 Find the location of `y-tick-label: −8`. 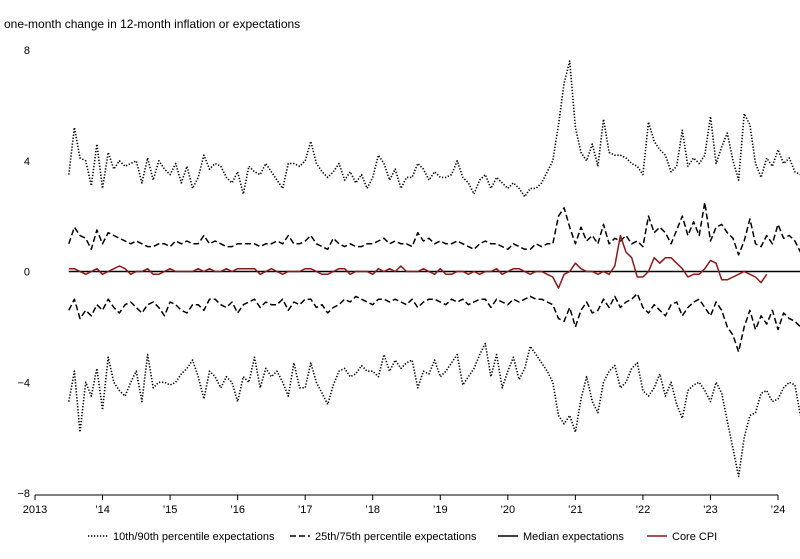

y-tick-label: −8 is located at coordinates (23, 494).